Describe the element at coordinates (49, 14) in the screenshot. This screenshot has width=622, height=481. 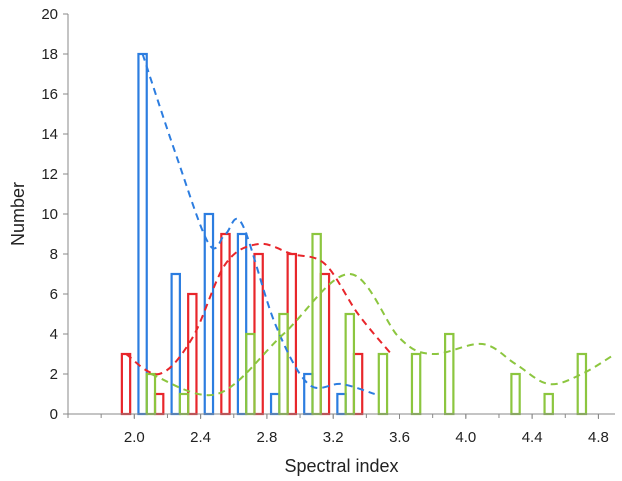
I see `y-tick-label: 20` at that location.